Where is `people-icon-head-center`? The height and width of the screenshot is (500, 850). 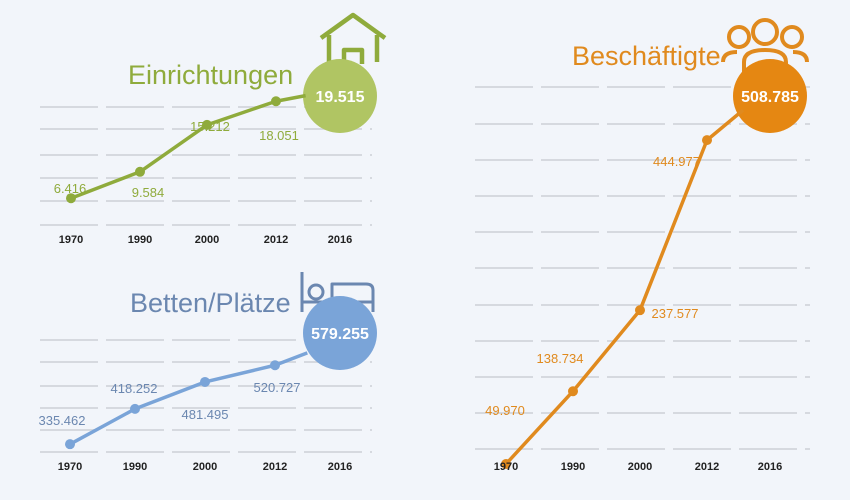 people-icon-head-center is located at coordinates (765, 32).